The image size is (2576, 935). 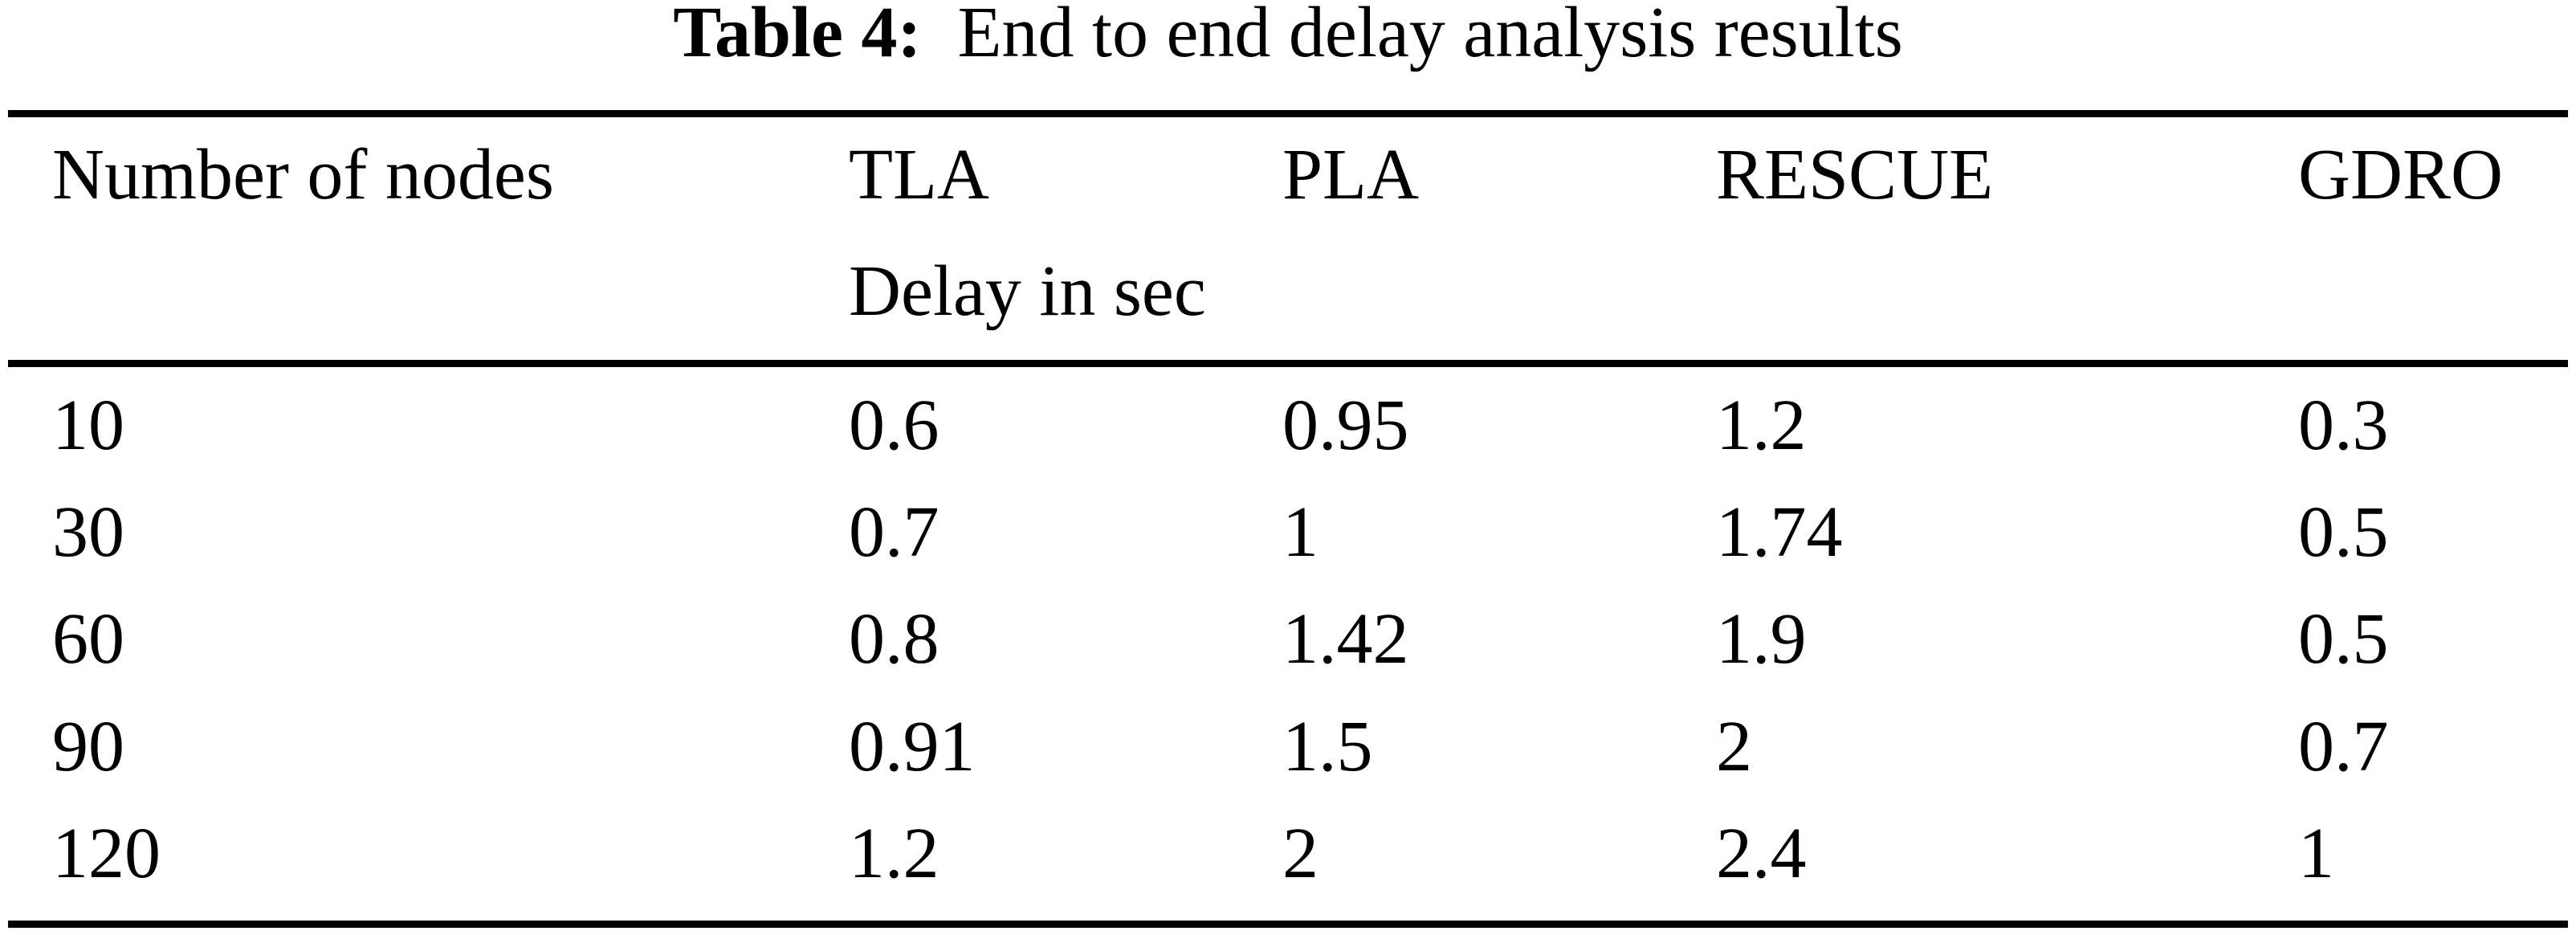 I want to click on cell-pla: 1.5, so click(x=1327, y=746).